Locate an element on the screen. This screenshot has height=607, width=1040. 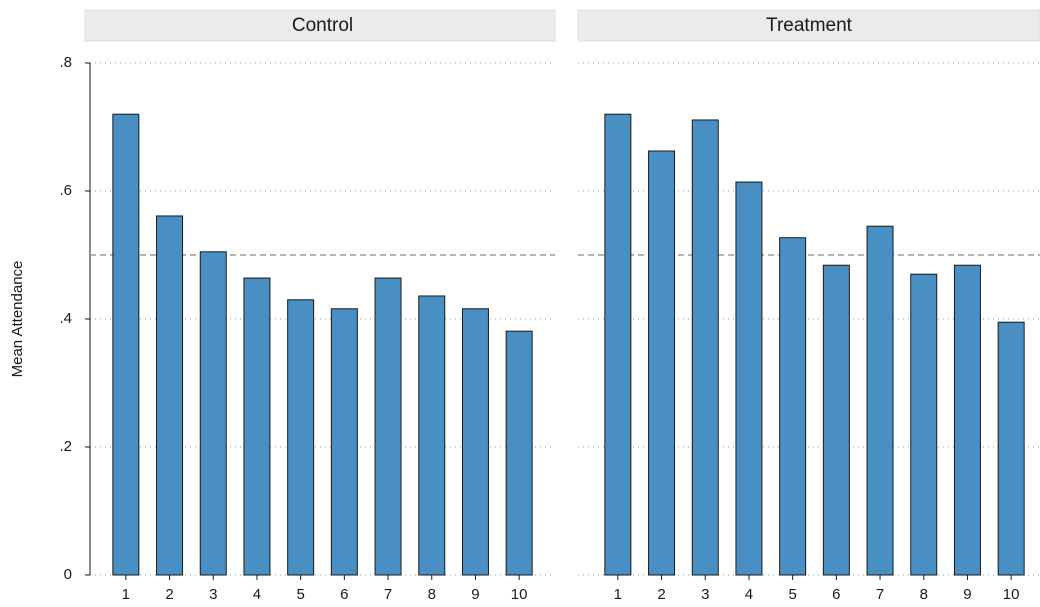
y-tick-label: .6 is located at coordinates (65, 190).